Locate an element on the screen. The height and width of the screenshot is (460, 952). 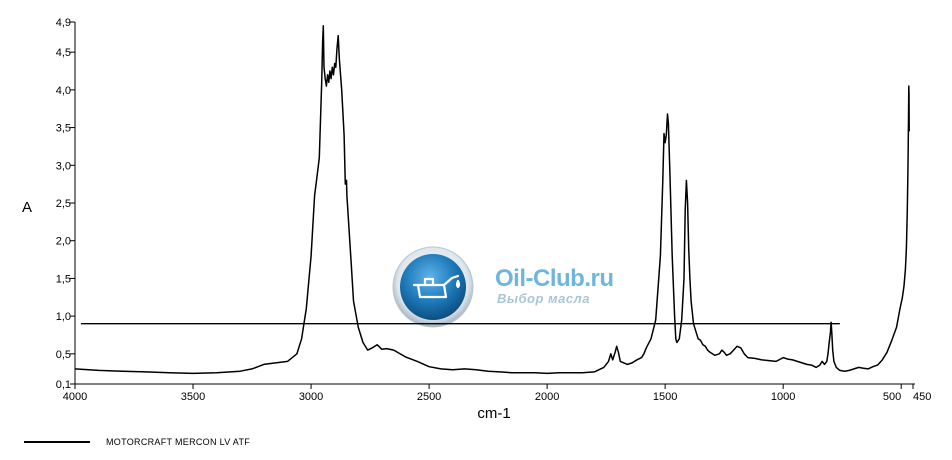
legend-swatch is located at coordinates (57, 442).